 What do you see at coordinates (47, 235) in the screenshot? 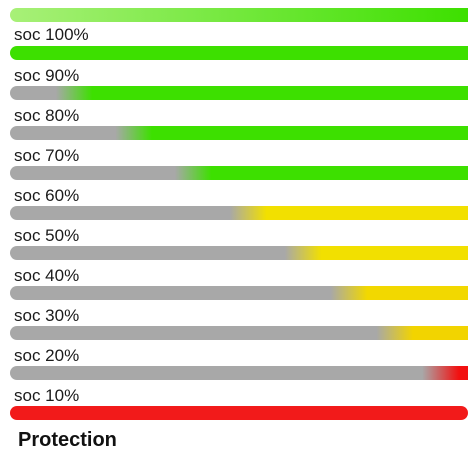
I see `soc-level-label: soc 50%` at bounding box center [47, 235].